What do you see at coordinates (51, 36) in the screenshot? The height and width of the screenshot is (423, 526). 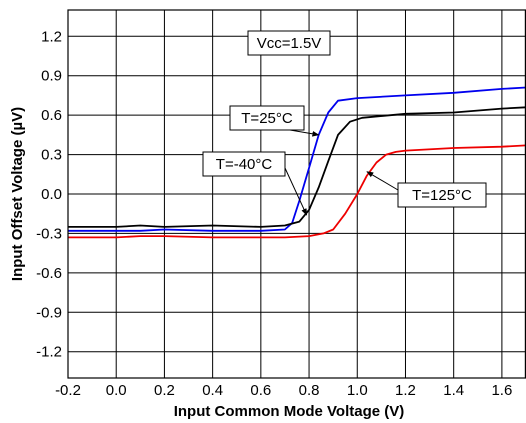 I see `y-tick-label: 1.2` at bounding box center [51, 36].